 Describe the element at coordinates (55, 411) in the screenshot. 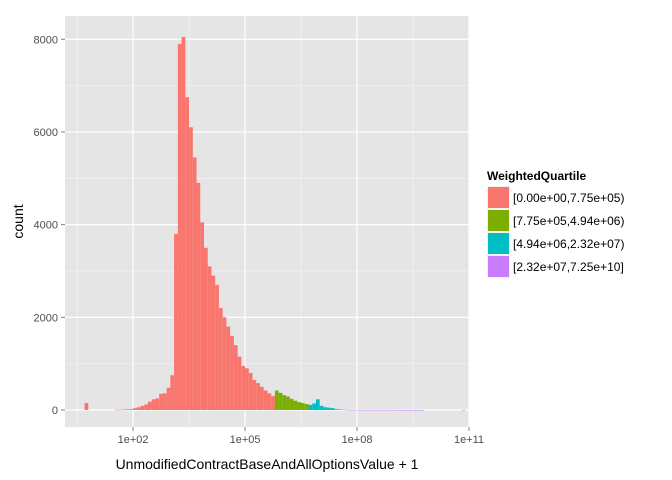

I see `y-tick-label: 0` at that location.